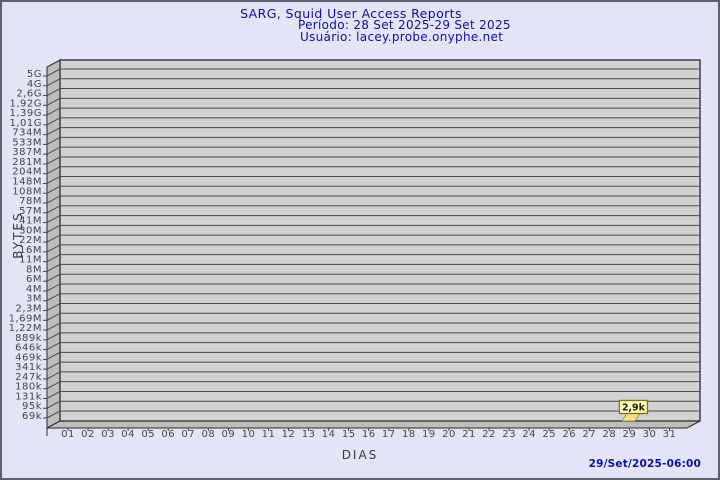 The width and height of the screenshot is (720, 480). What do you see at coordinates (30, 201) in the screenshot?
I see `y-tick-label: 78M` at bounding box center [30, 201].